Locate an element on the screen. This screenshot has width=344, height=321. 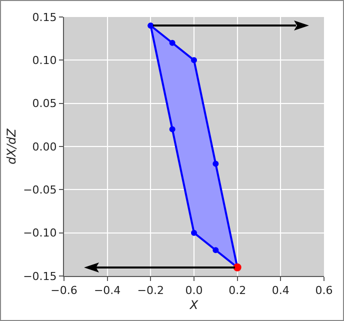
y-tick-label: −0.05 is located at coordinates (40, 190).